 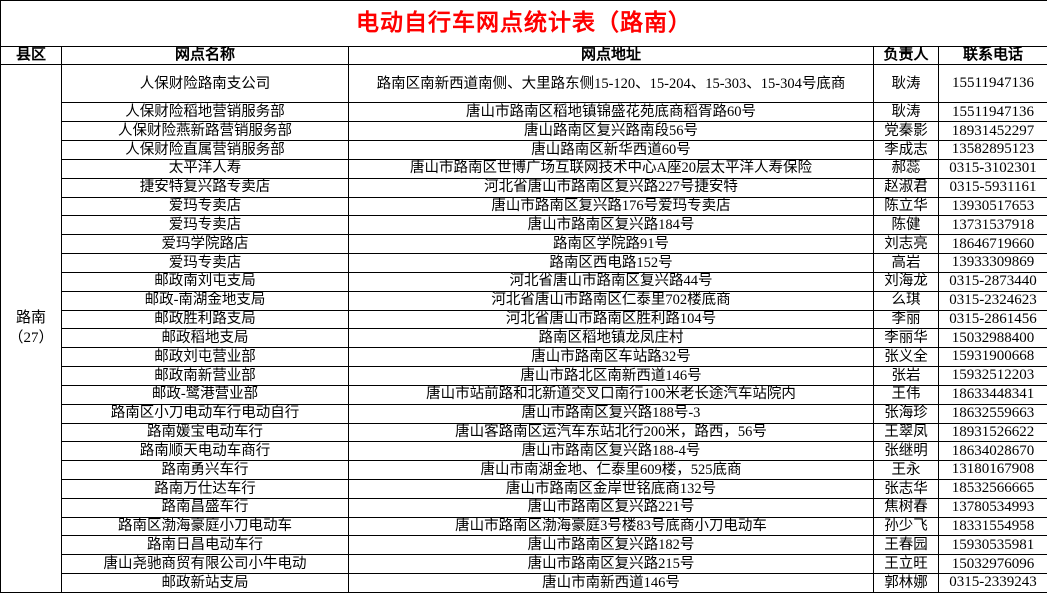 I want to click on cell-manager: 李丽华, so click(x=906, y=338).